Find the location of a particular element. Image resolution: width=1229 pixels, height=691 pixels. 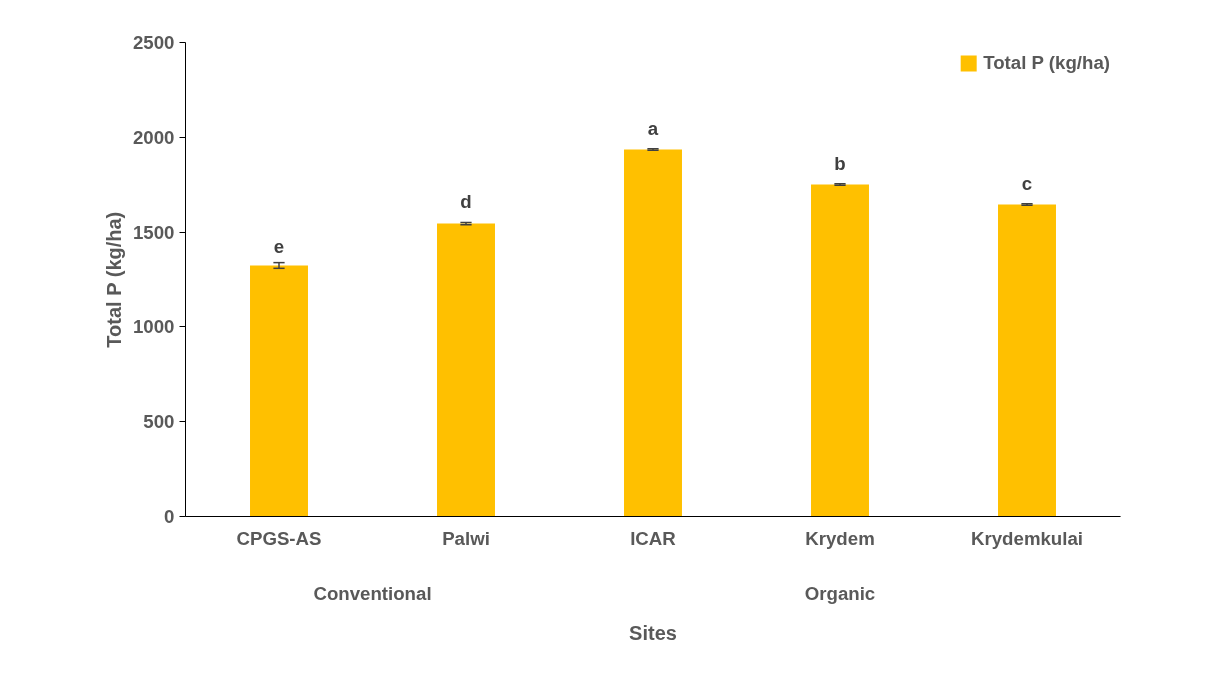

annotation: b is located at coordinates (840, 163).